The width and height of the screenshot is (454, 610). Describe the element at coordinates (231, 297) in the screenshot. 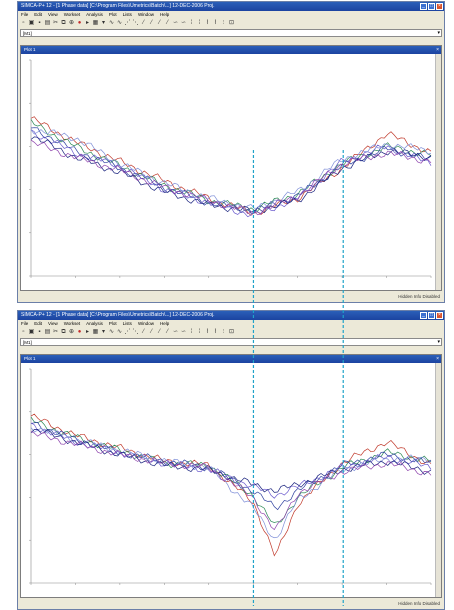

I see `status-bar: Hidden Info Disabled` at that location.